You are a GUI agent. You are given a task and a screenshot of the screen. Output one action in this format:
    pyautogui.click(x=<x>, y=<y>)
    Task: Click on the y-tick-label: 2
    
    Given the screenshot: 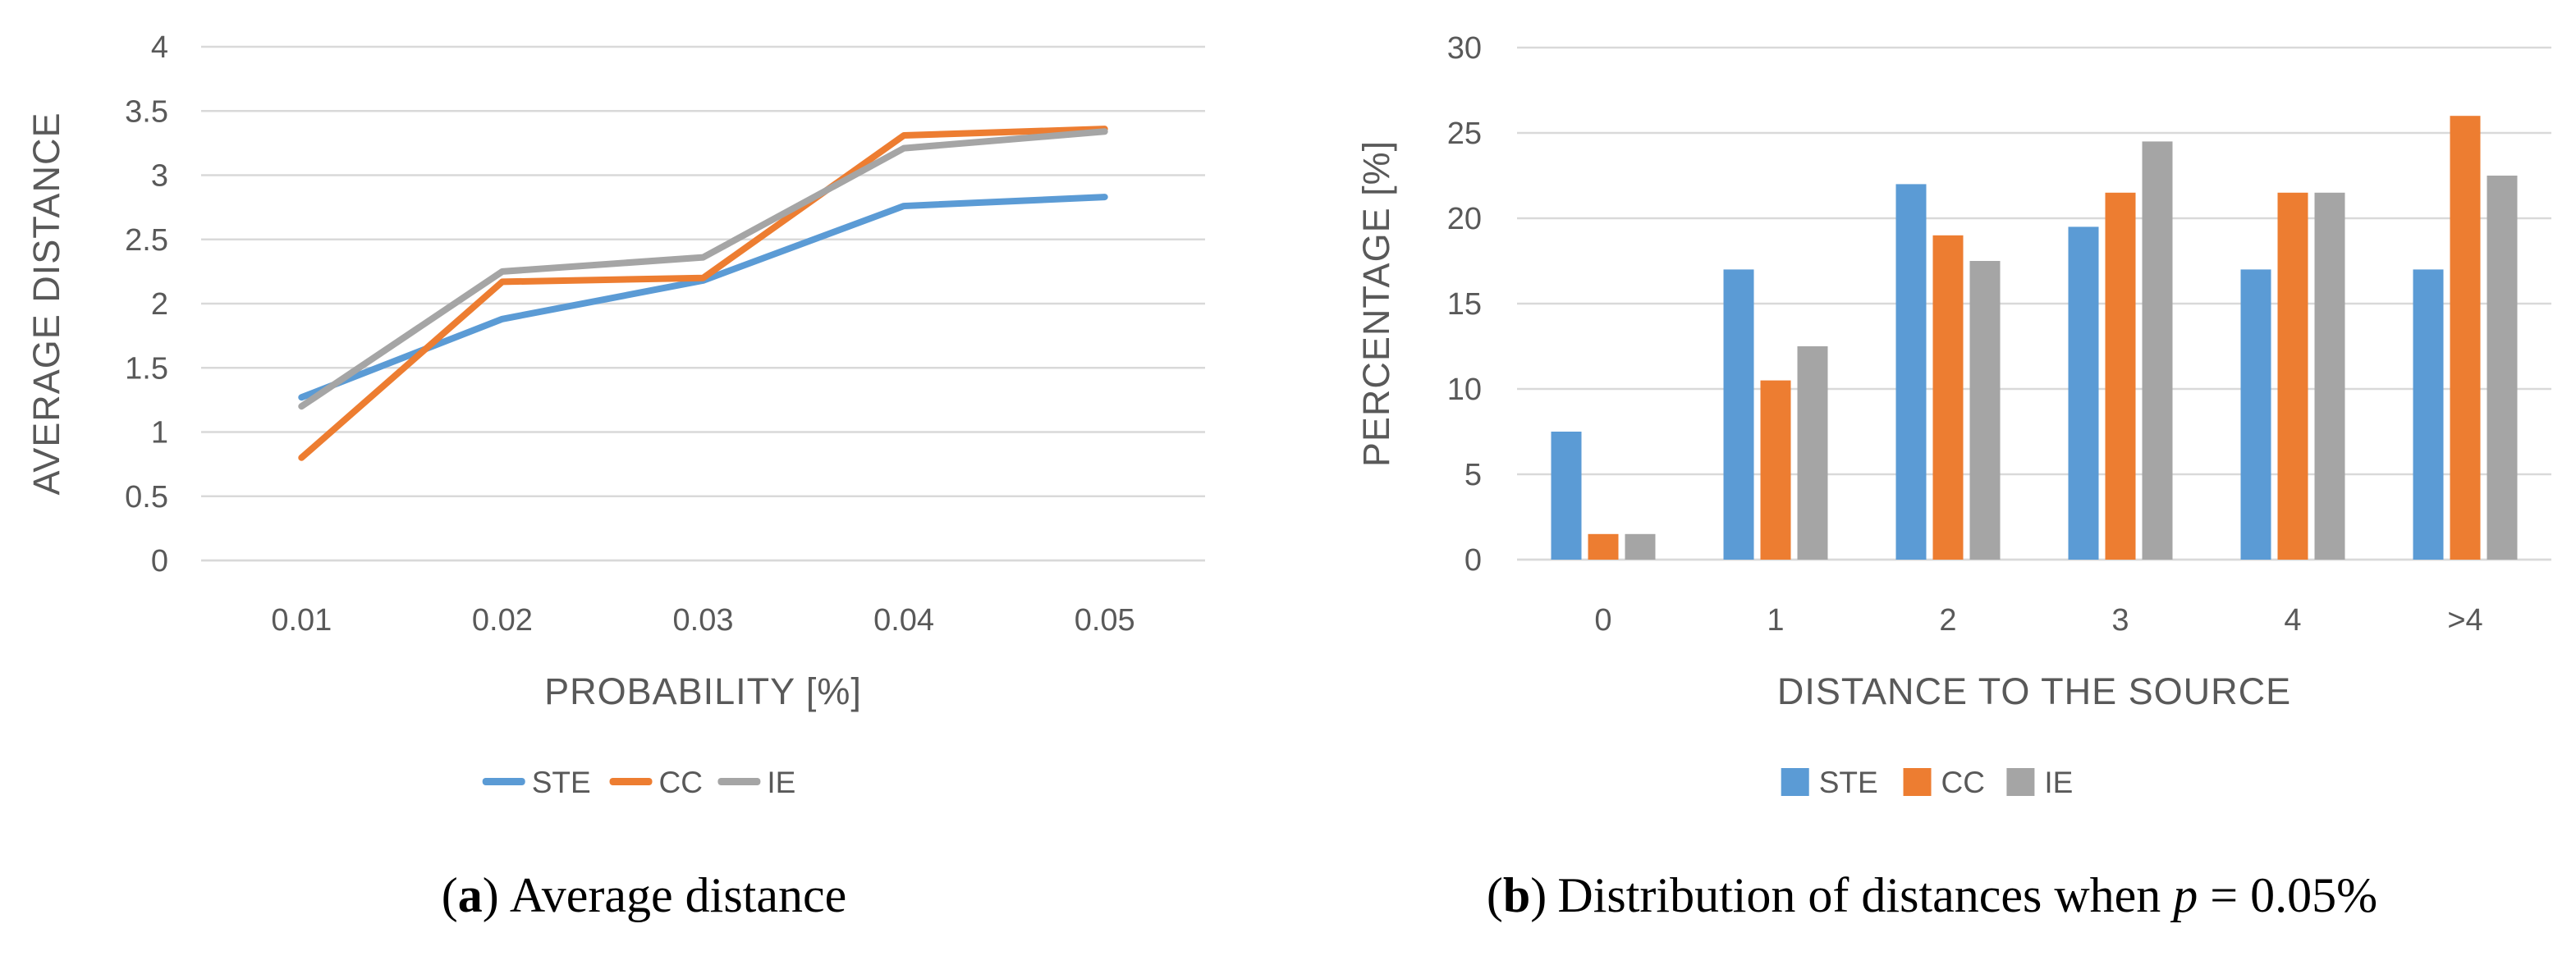 What is the action you would take?
    pyautogui.click(x=160, y=304)
    